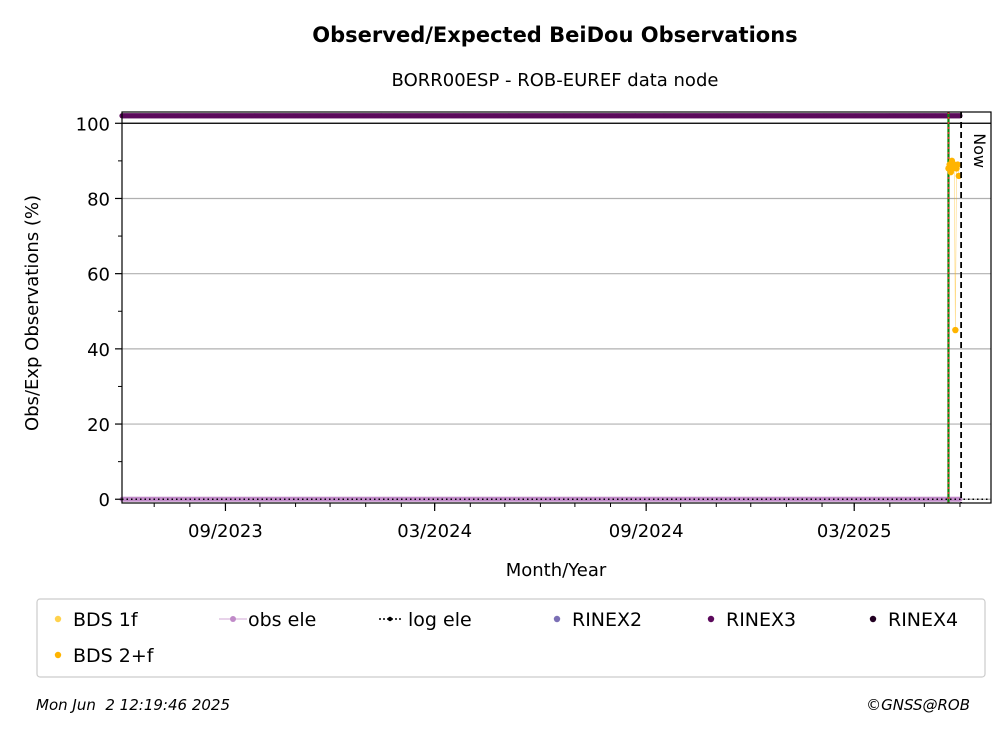  I want to click on legend-frame, so click(511, 638).